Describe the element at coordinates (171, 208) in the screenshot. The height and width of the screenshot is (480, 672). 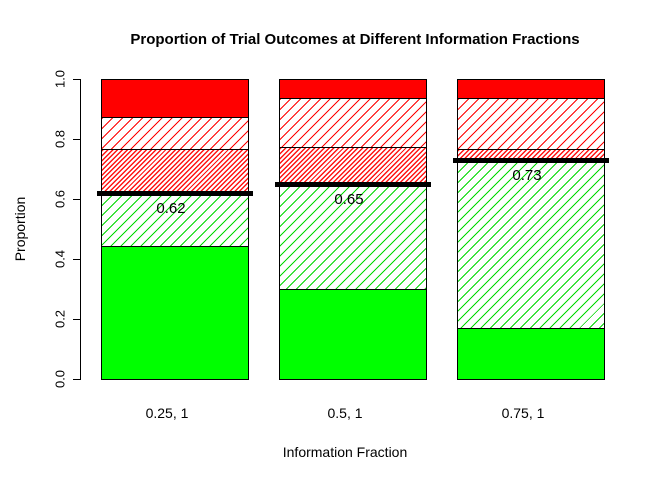
I see `threshold-value-label: 0.62` at that location.